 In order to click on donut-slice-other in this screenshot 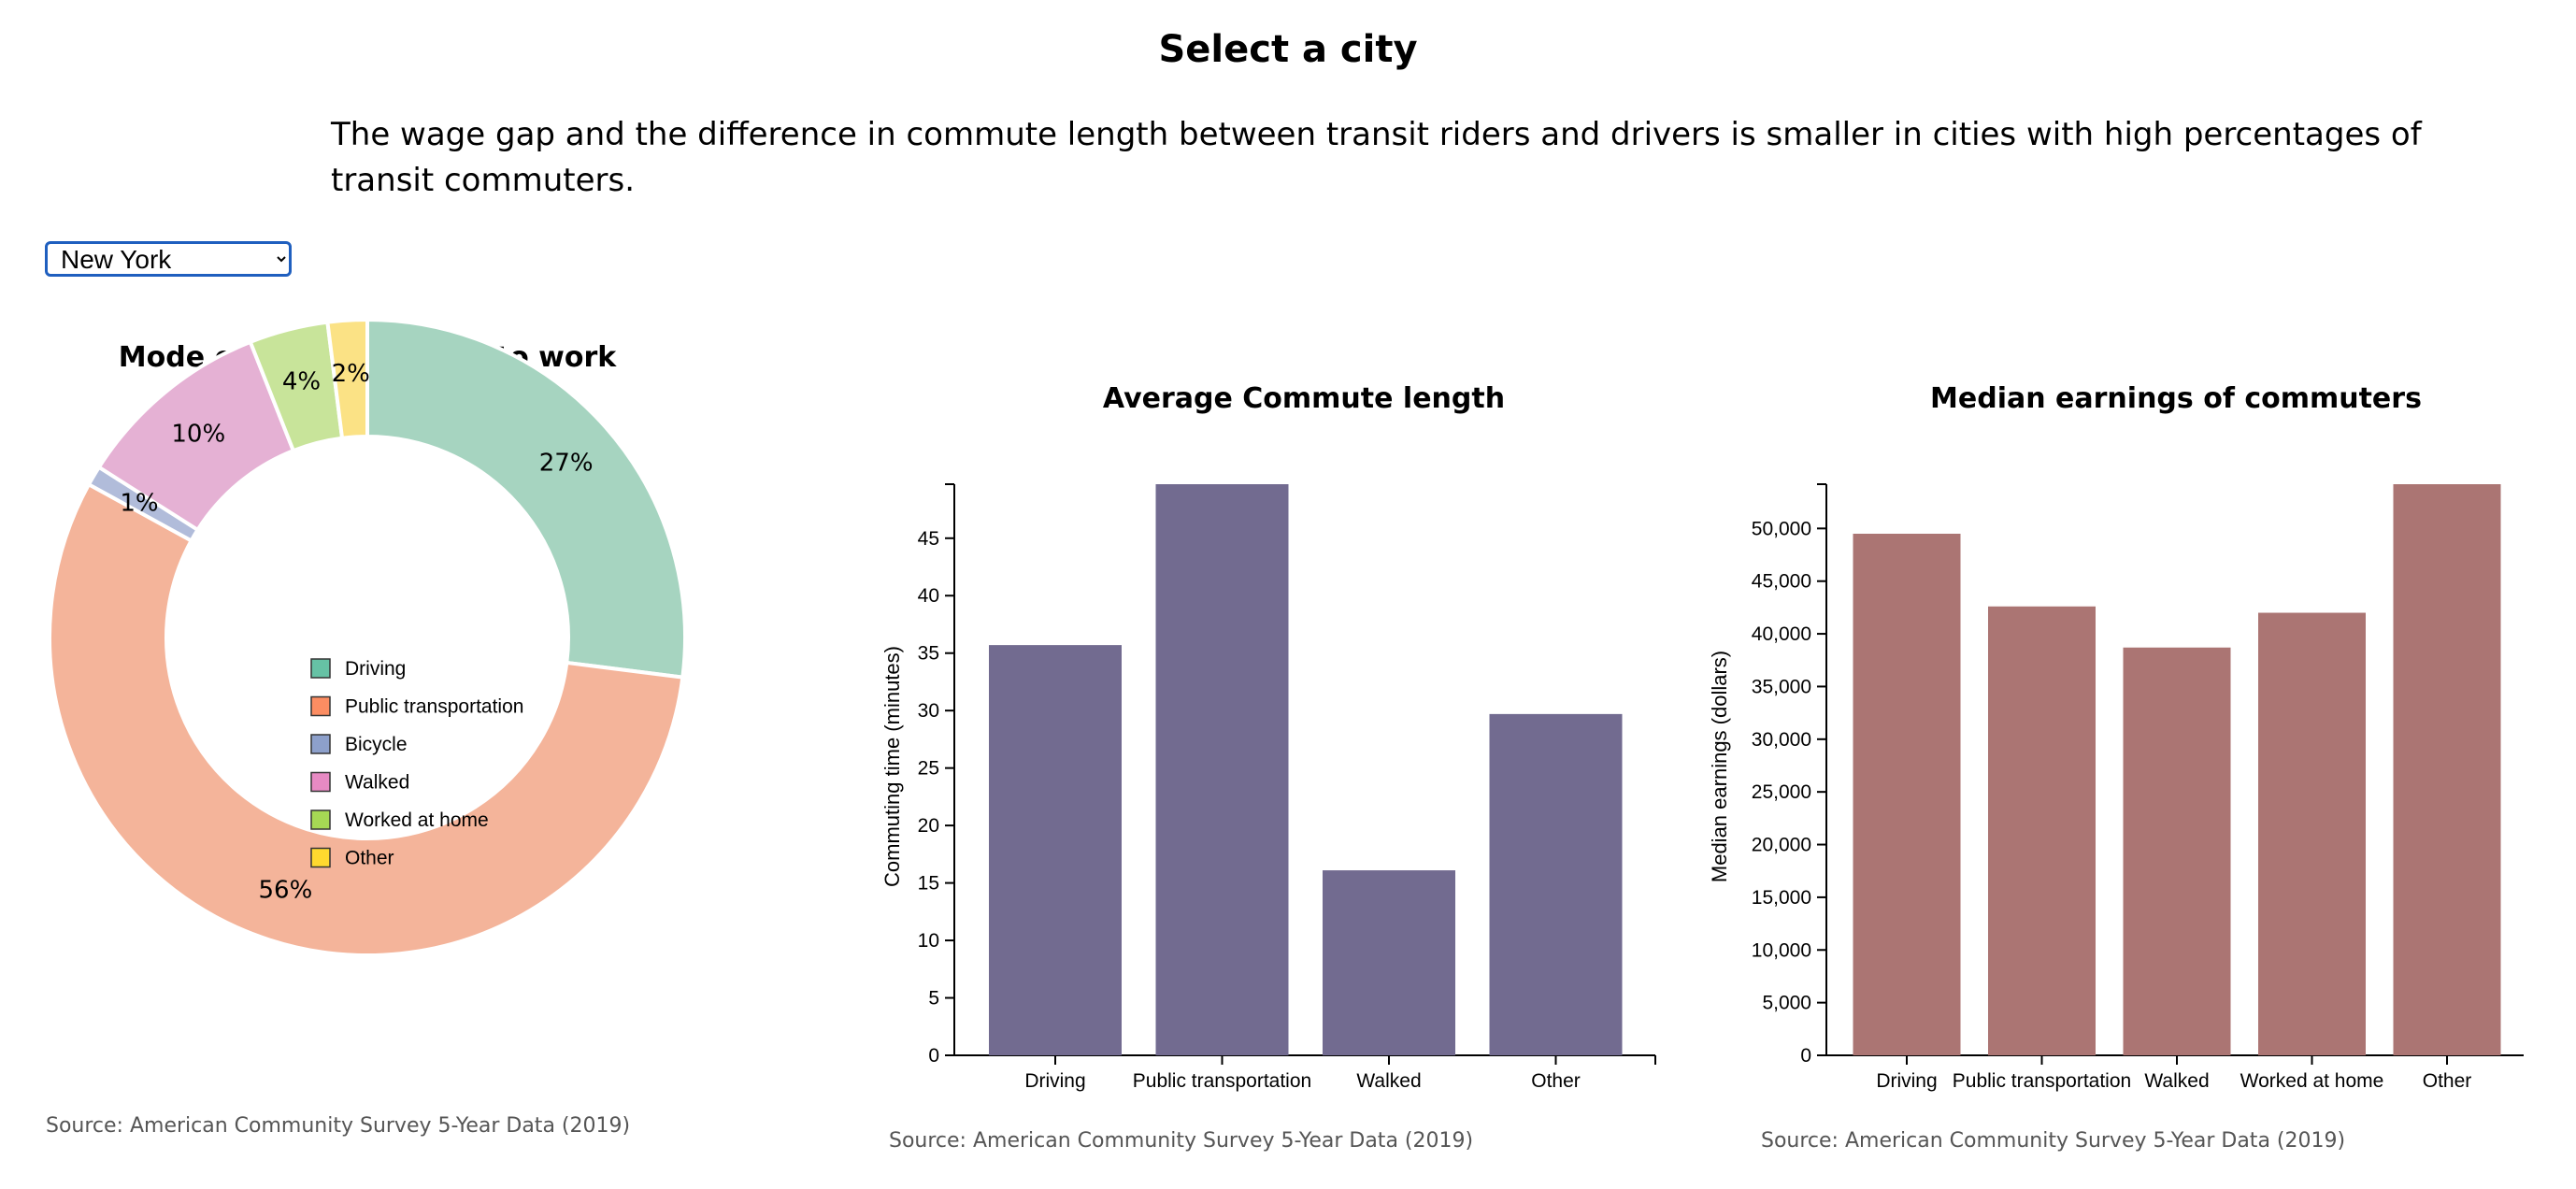, I will do `click(347, 379)`.